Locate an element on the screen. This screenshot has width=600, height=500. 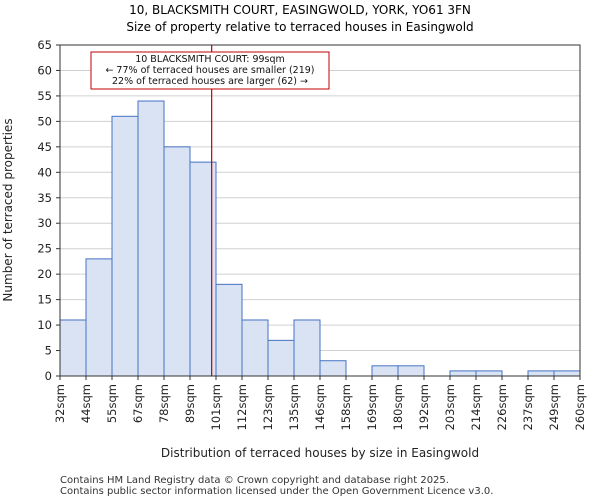
y-axis-label: Number of terraced properties is located at coordinates (8, 209).